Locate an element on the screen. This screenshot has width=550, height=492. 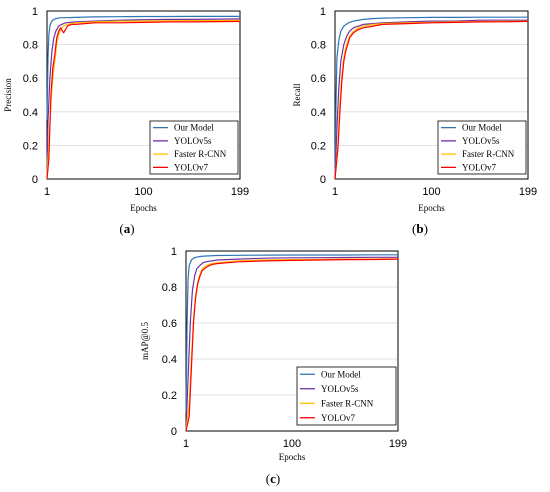
y-axis-title: Recall is located at coordinates (297, 94).